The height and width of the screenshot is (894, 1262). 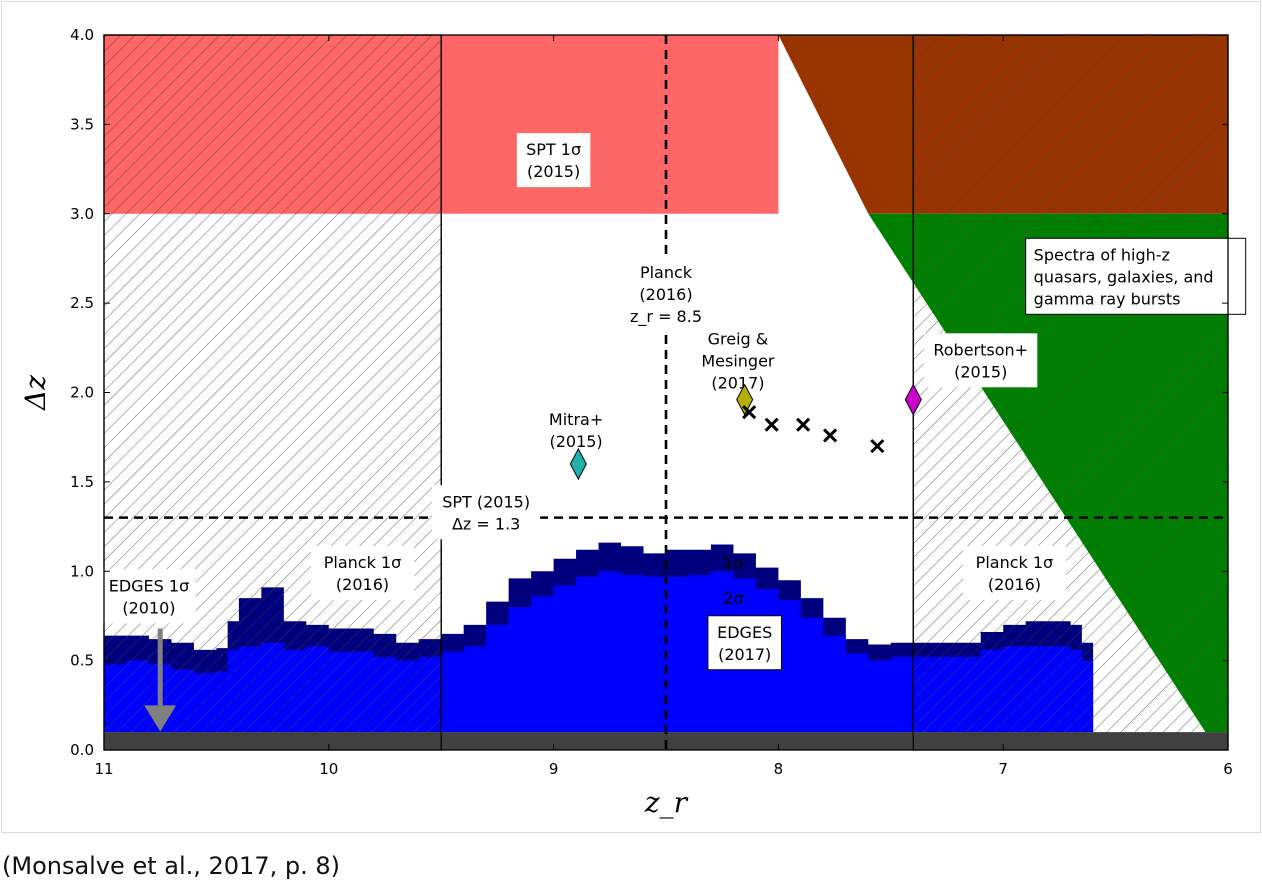 I want to click on annotation-line: gamma ray bursts, so click(x=1107, y=298).